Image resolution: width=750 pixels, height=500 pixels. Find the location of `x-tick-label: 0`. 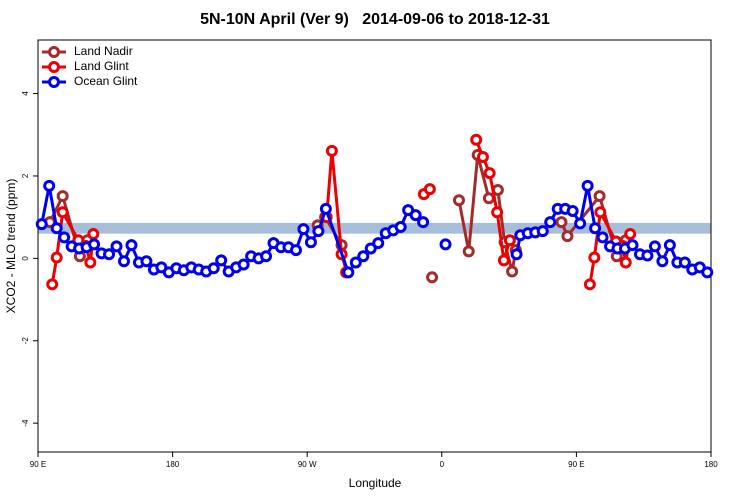

x-tick-label: 0 is located at coordinates (442, 464).